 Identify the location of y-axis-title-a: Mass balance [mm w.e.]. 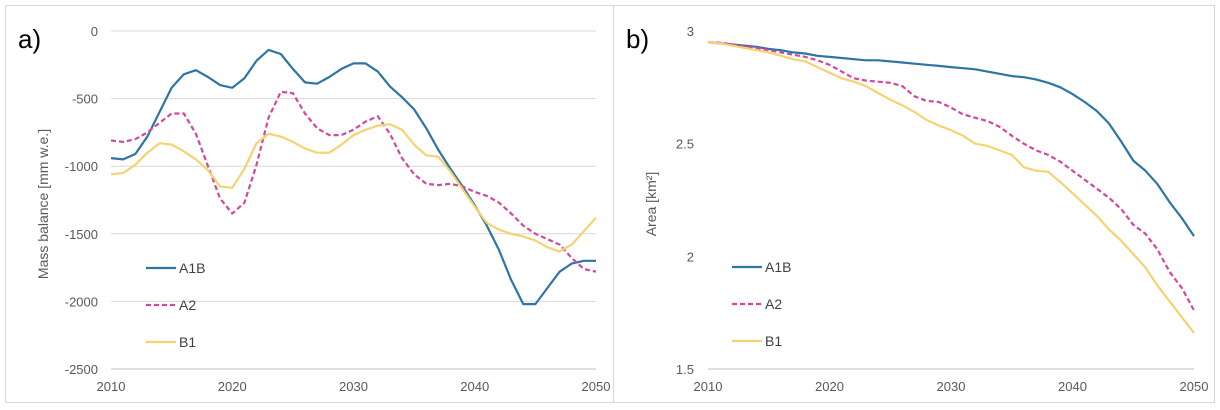
(43, 204).